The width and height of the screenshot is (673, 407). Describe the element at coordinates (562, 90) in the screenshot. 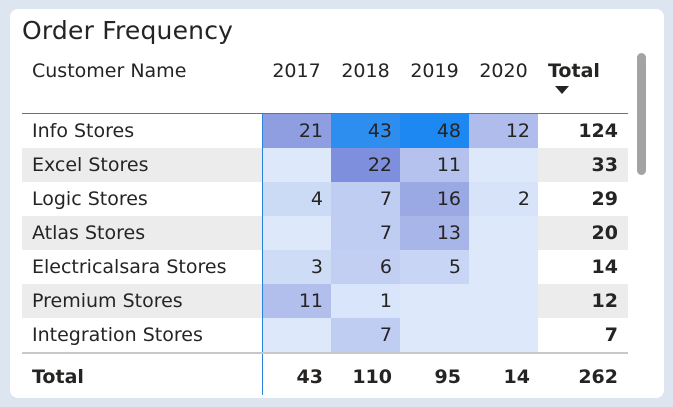

I see `sort-descending-icon` at that location.